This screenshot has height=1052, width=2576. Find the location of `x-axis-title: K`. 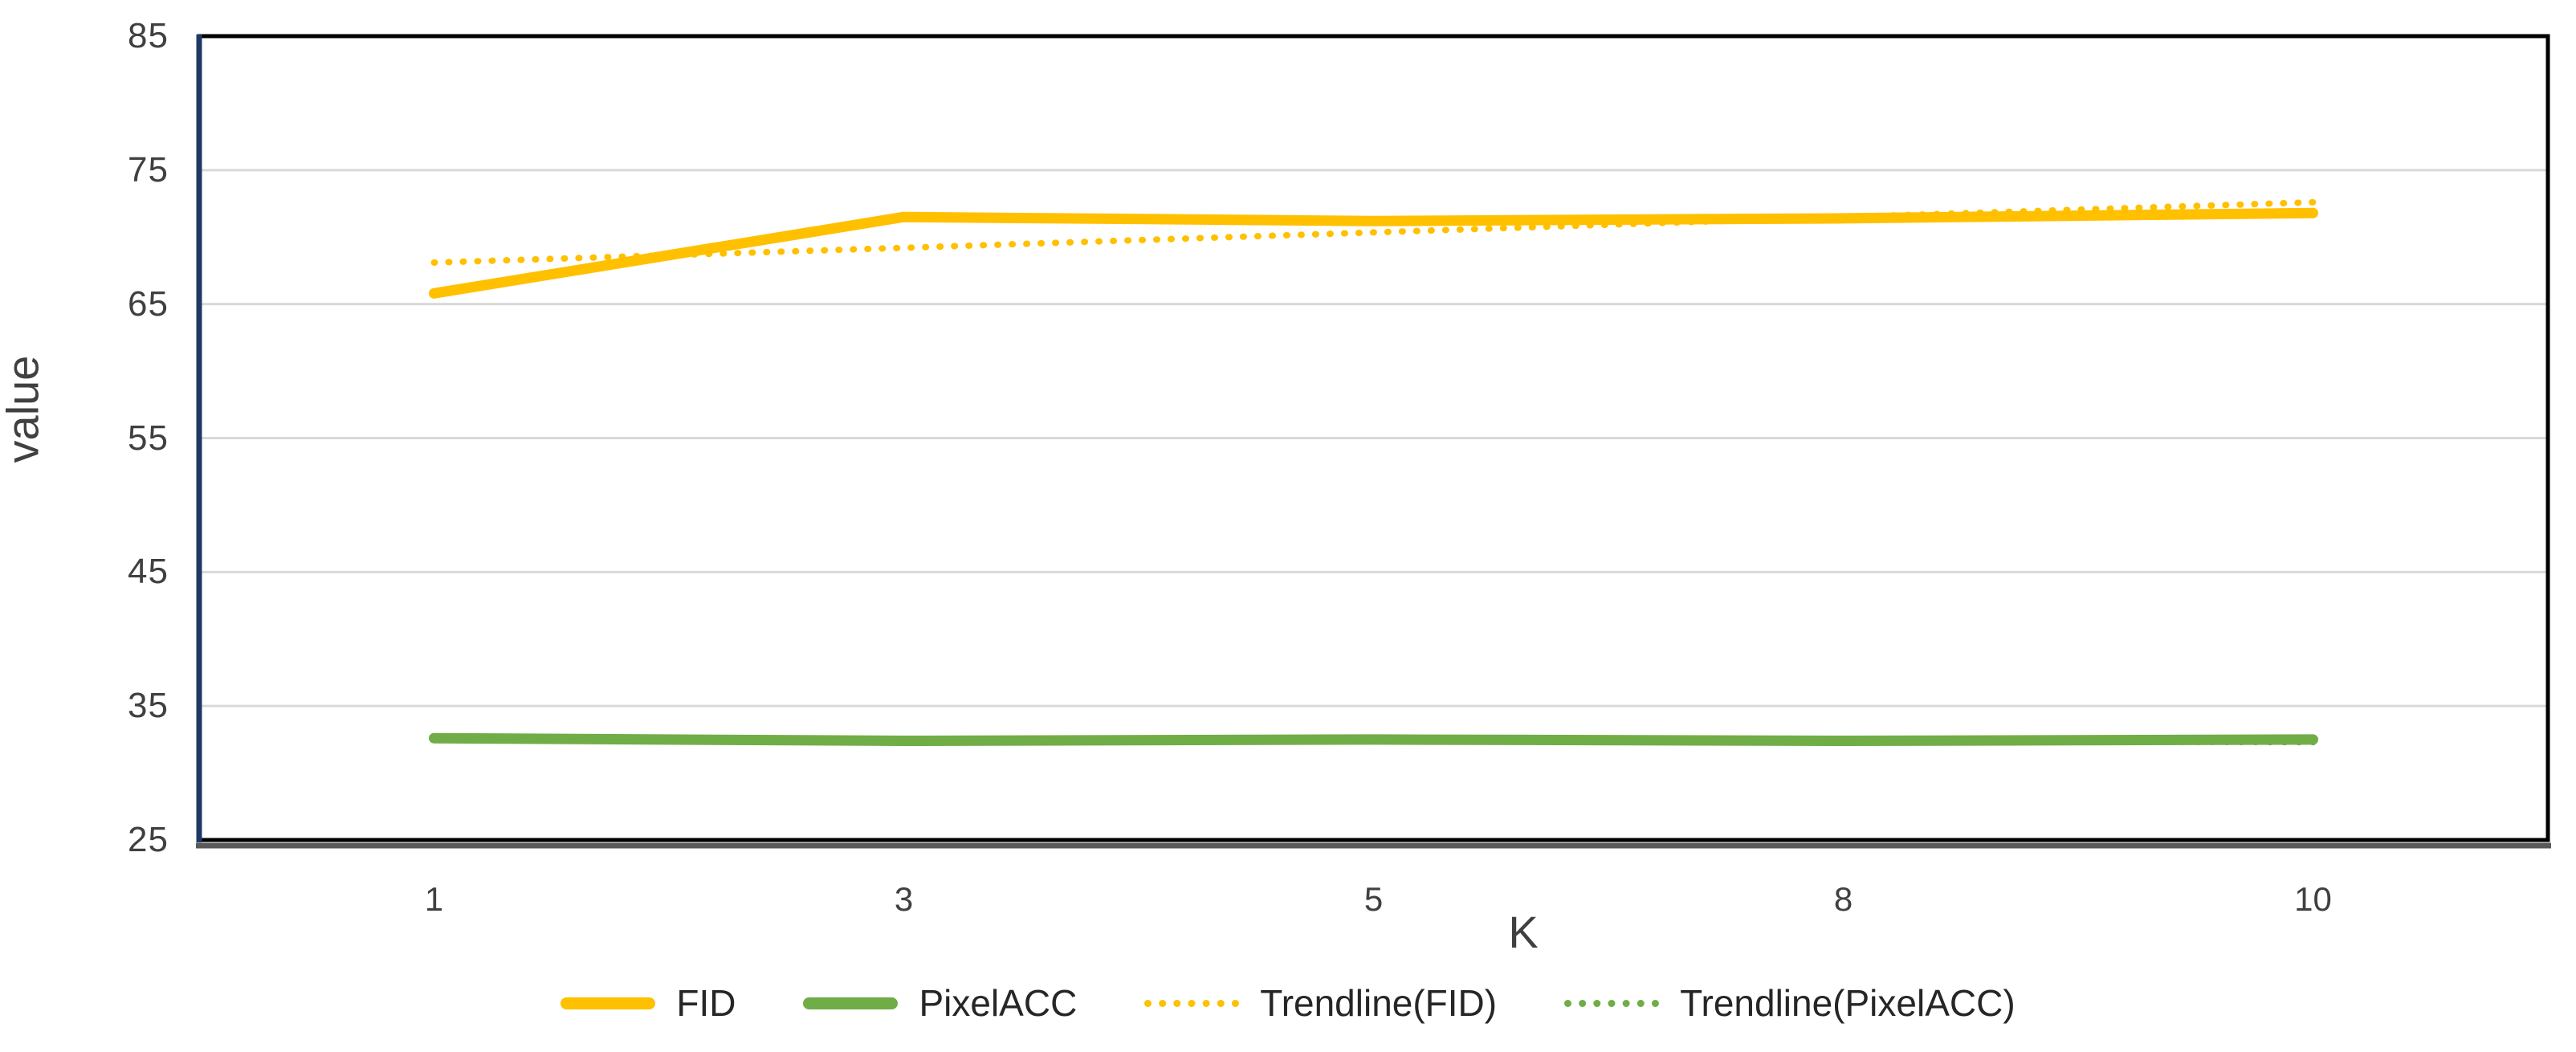

x-axis-title: K is located at coordinates (1523, 932).